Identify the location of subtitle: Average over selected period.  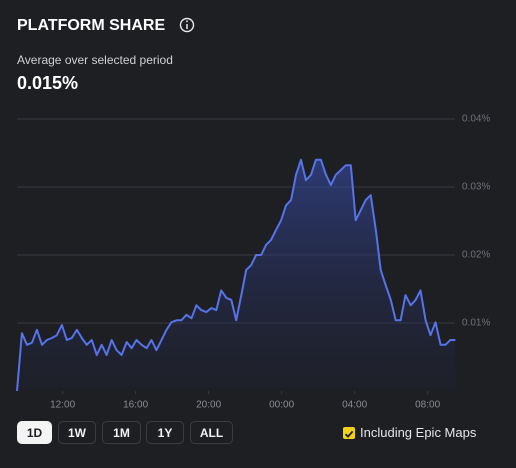
(95, 60).